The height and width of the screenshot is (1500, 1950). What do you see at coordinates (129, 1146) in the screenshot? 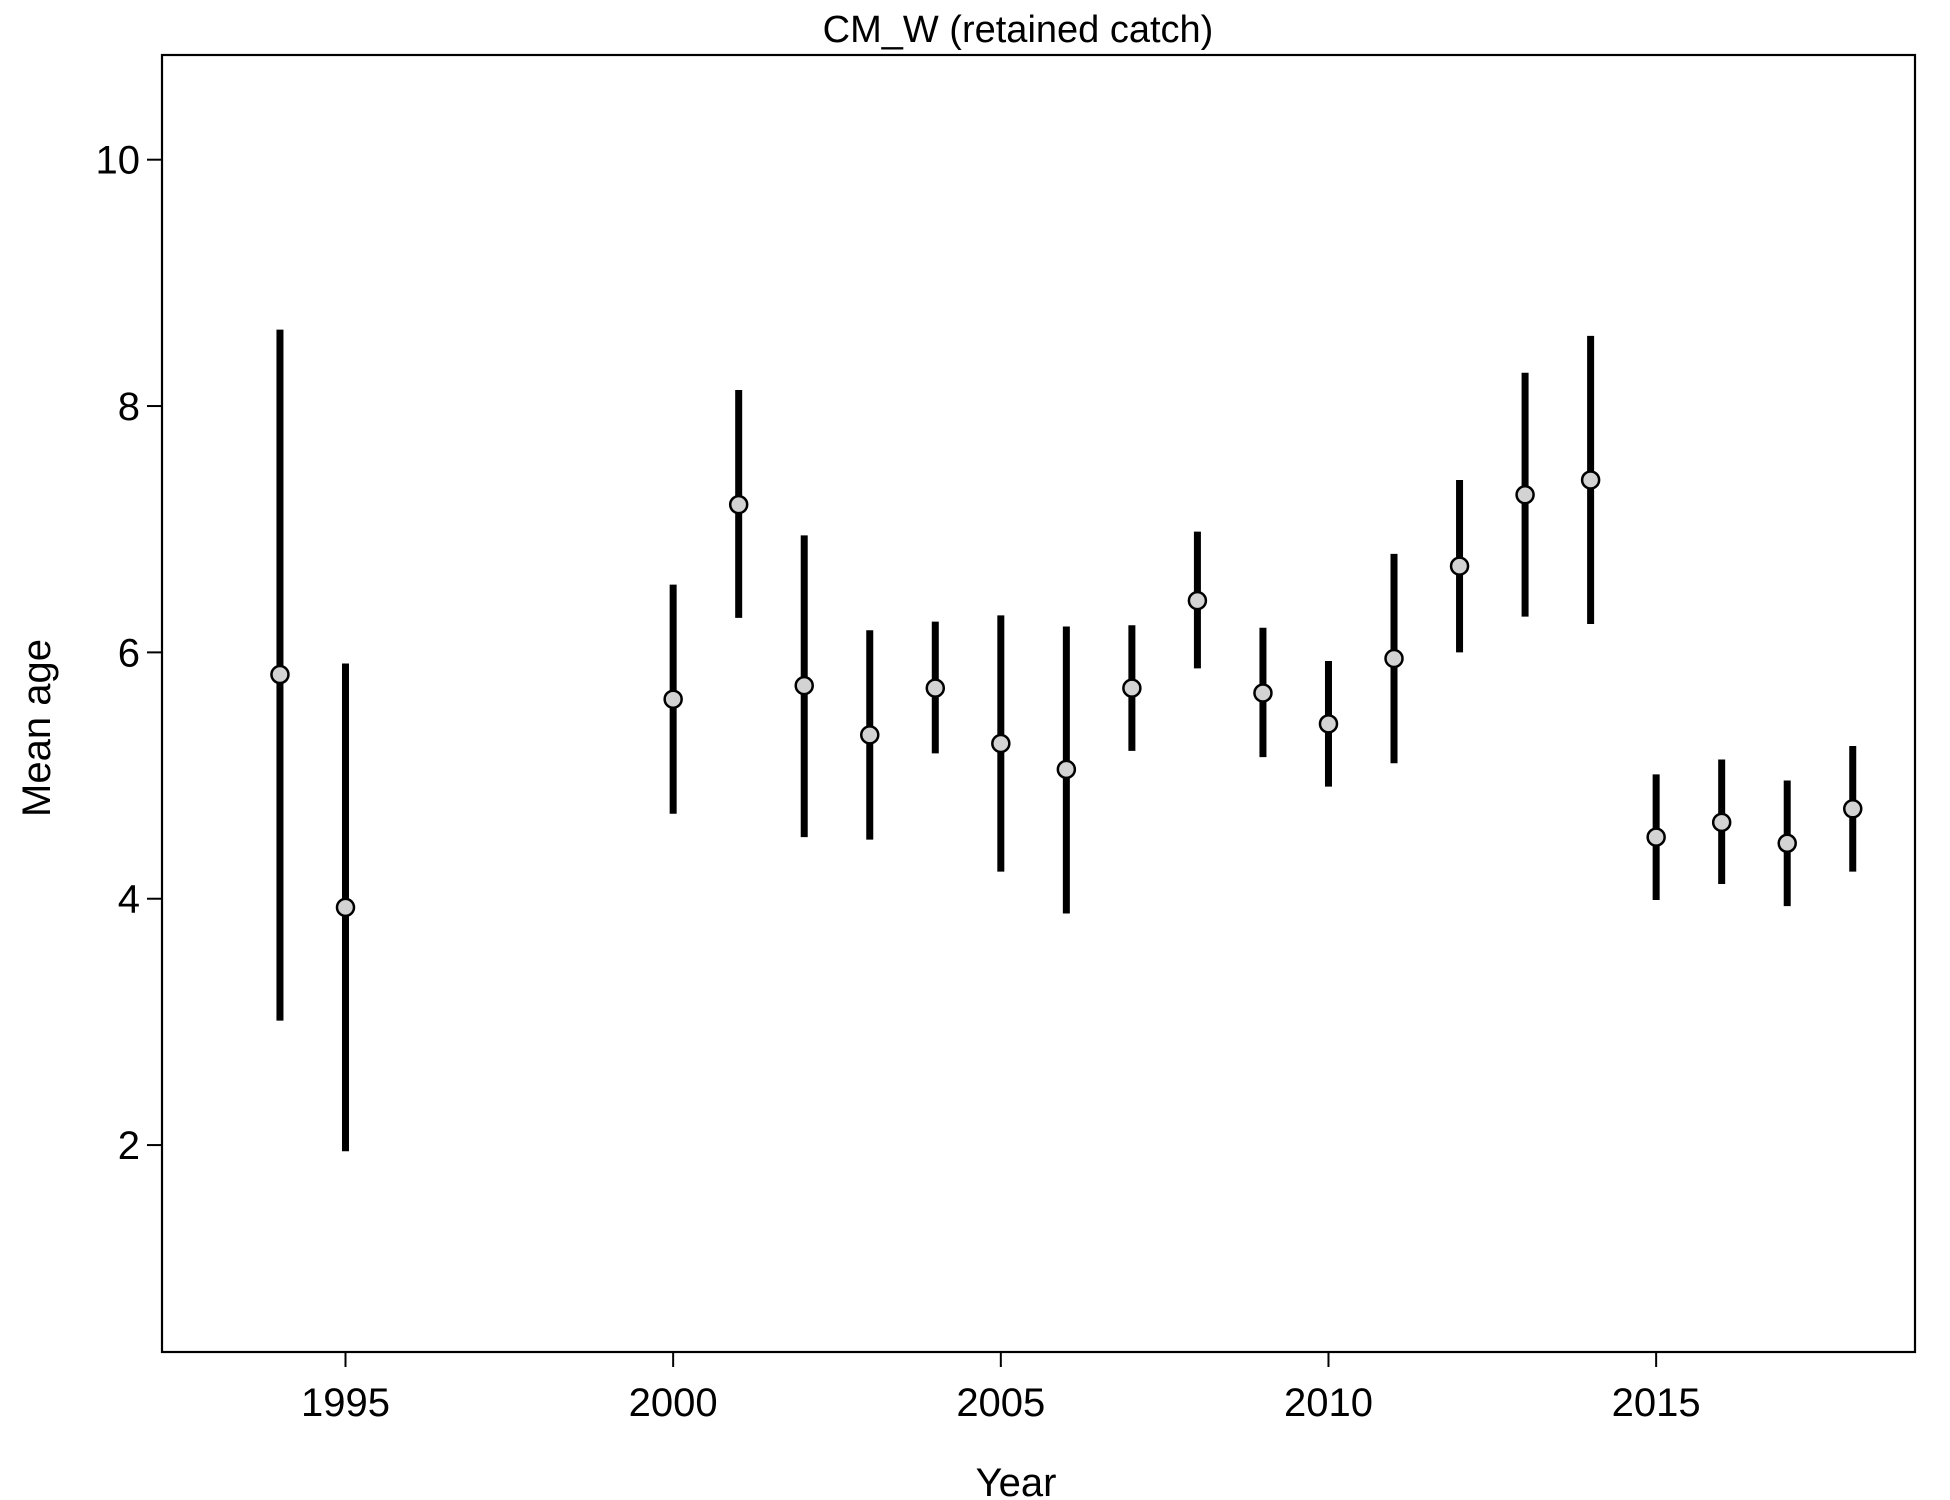
I see `y-tick-label: 2` at bounding box center [129, 1146].